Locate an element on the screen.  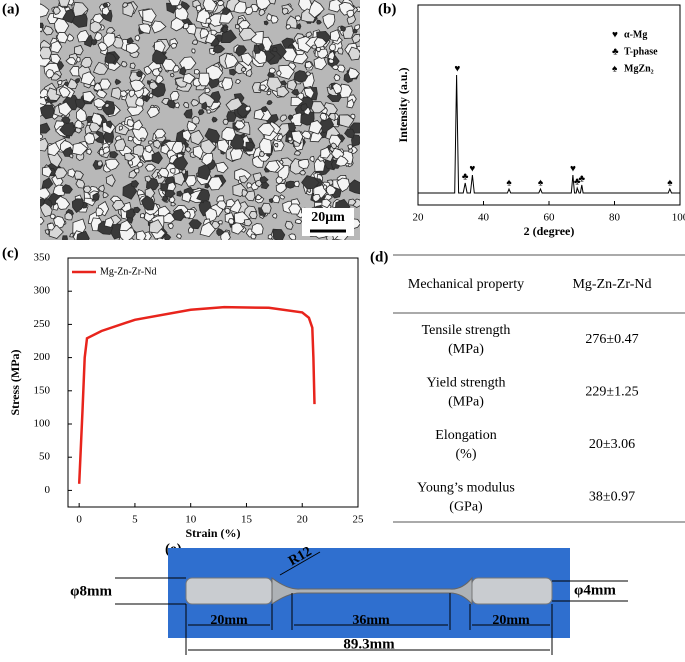
dimension: φ4mm is located at coordinates (595, 590).